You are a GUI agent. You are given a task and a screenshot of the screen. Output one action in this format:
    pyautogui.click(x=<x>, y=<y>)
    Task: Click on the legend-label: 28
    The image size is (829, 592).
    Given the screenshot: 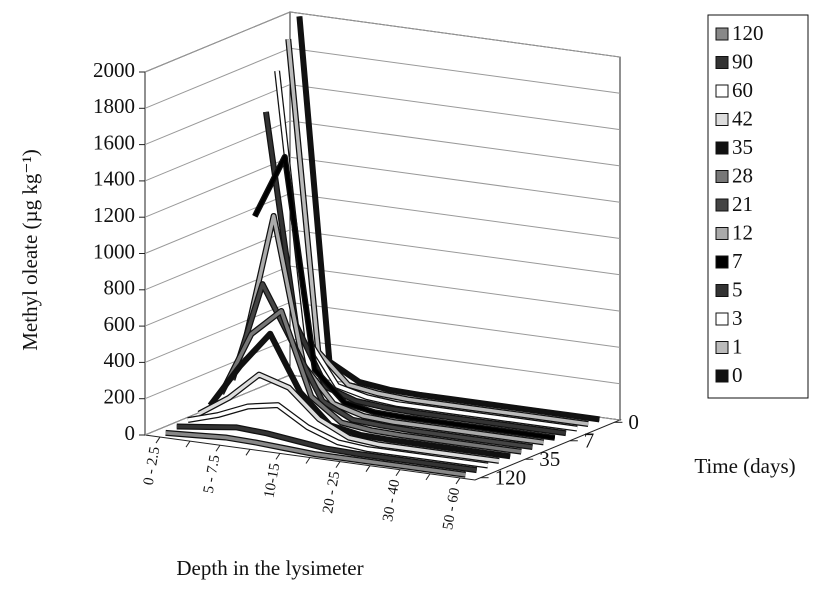 What is the action you would take?
    pyautogui.click(x=742, y=175)
    